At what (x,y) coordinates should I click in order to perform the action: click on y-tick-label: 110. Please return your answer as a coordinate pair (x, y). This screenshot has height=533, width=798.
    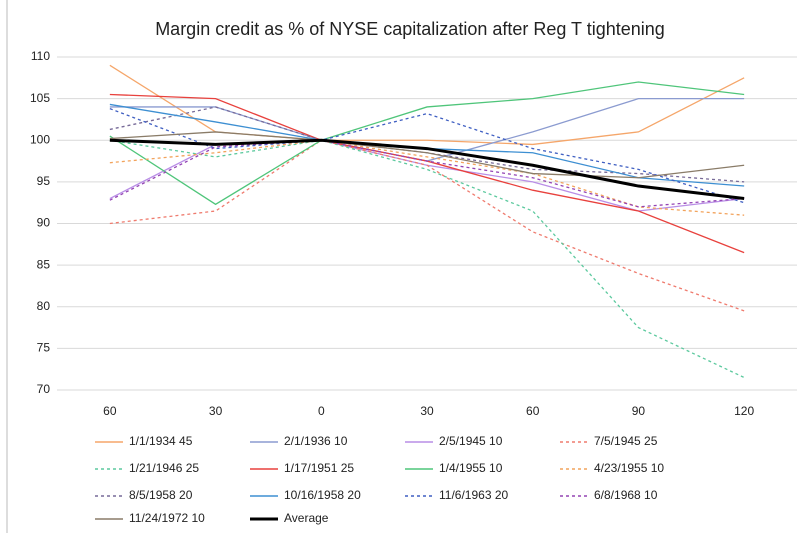
    Looking at the image, I should click on (40, 56).